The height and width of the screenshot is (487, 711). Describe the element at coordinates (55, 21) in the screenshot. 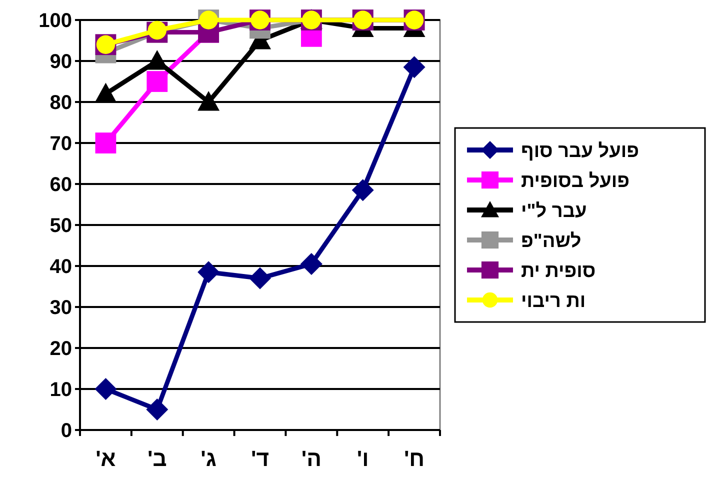

I see `y-tick-label: 100` at that location.